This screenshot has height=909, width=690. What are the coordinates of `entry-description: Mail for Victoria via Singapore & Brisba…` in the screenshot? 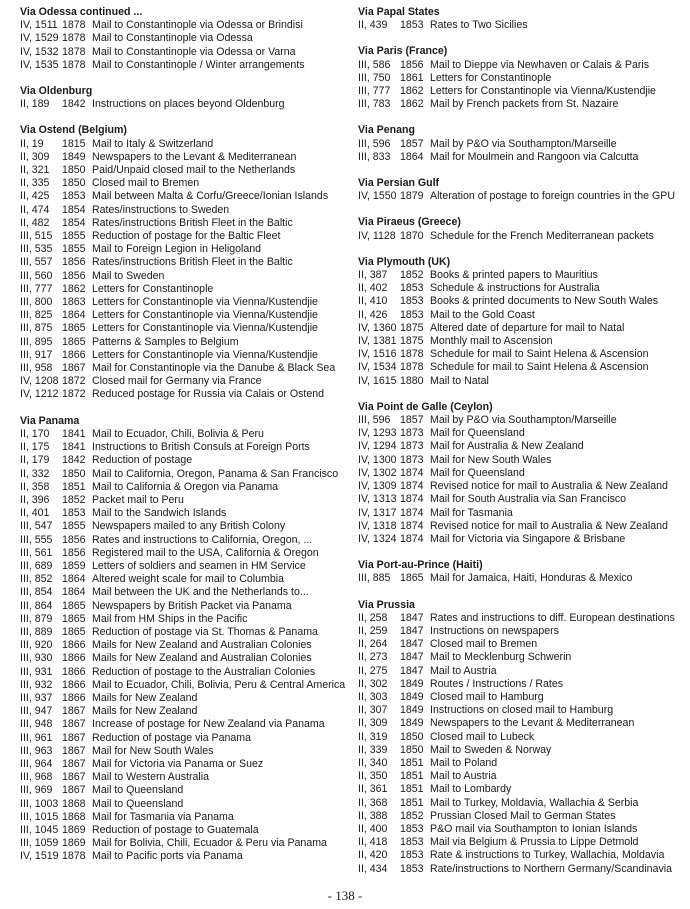 It's located at (528, 538).